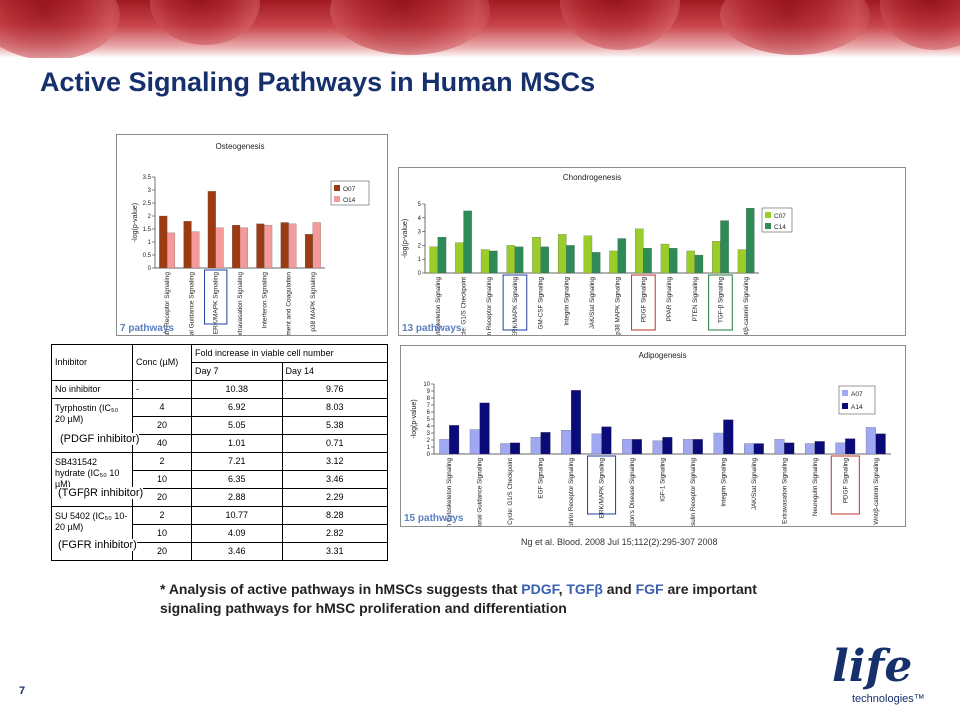 The height and width of the screenshot is (720, 960). I want to click on bar-a14-wnt-catenin-signaling, so click(880, 444).